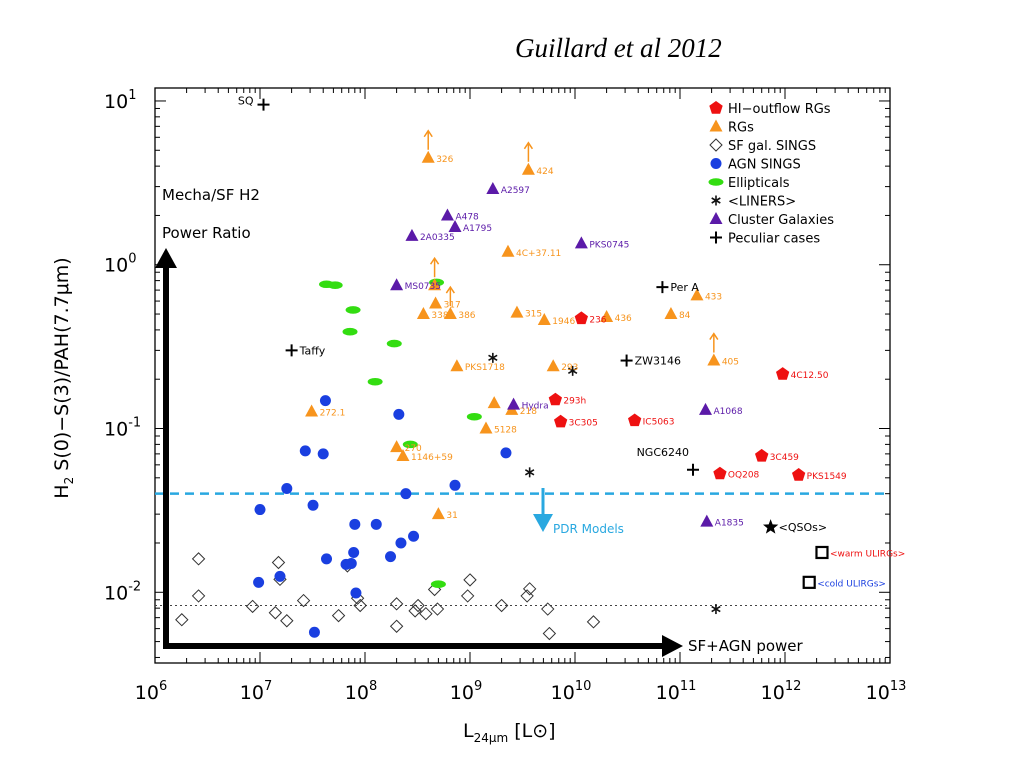  Describe the element at coordinates (729, 524) in the screenshot. I see `point-label: A1835` at that location.